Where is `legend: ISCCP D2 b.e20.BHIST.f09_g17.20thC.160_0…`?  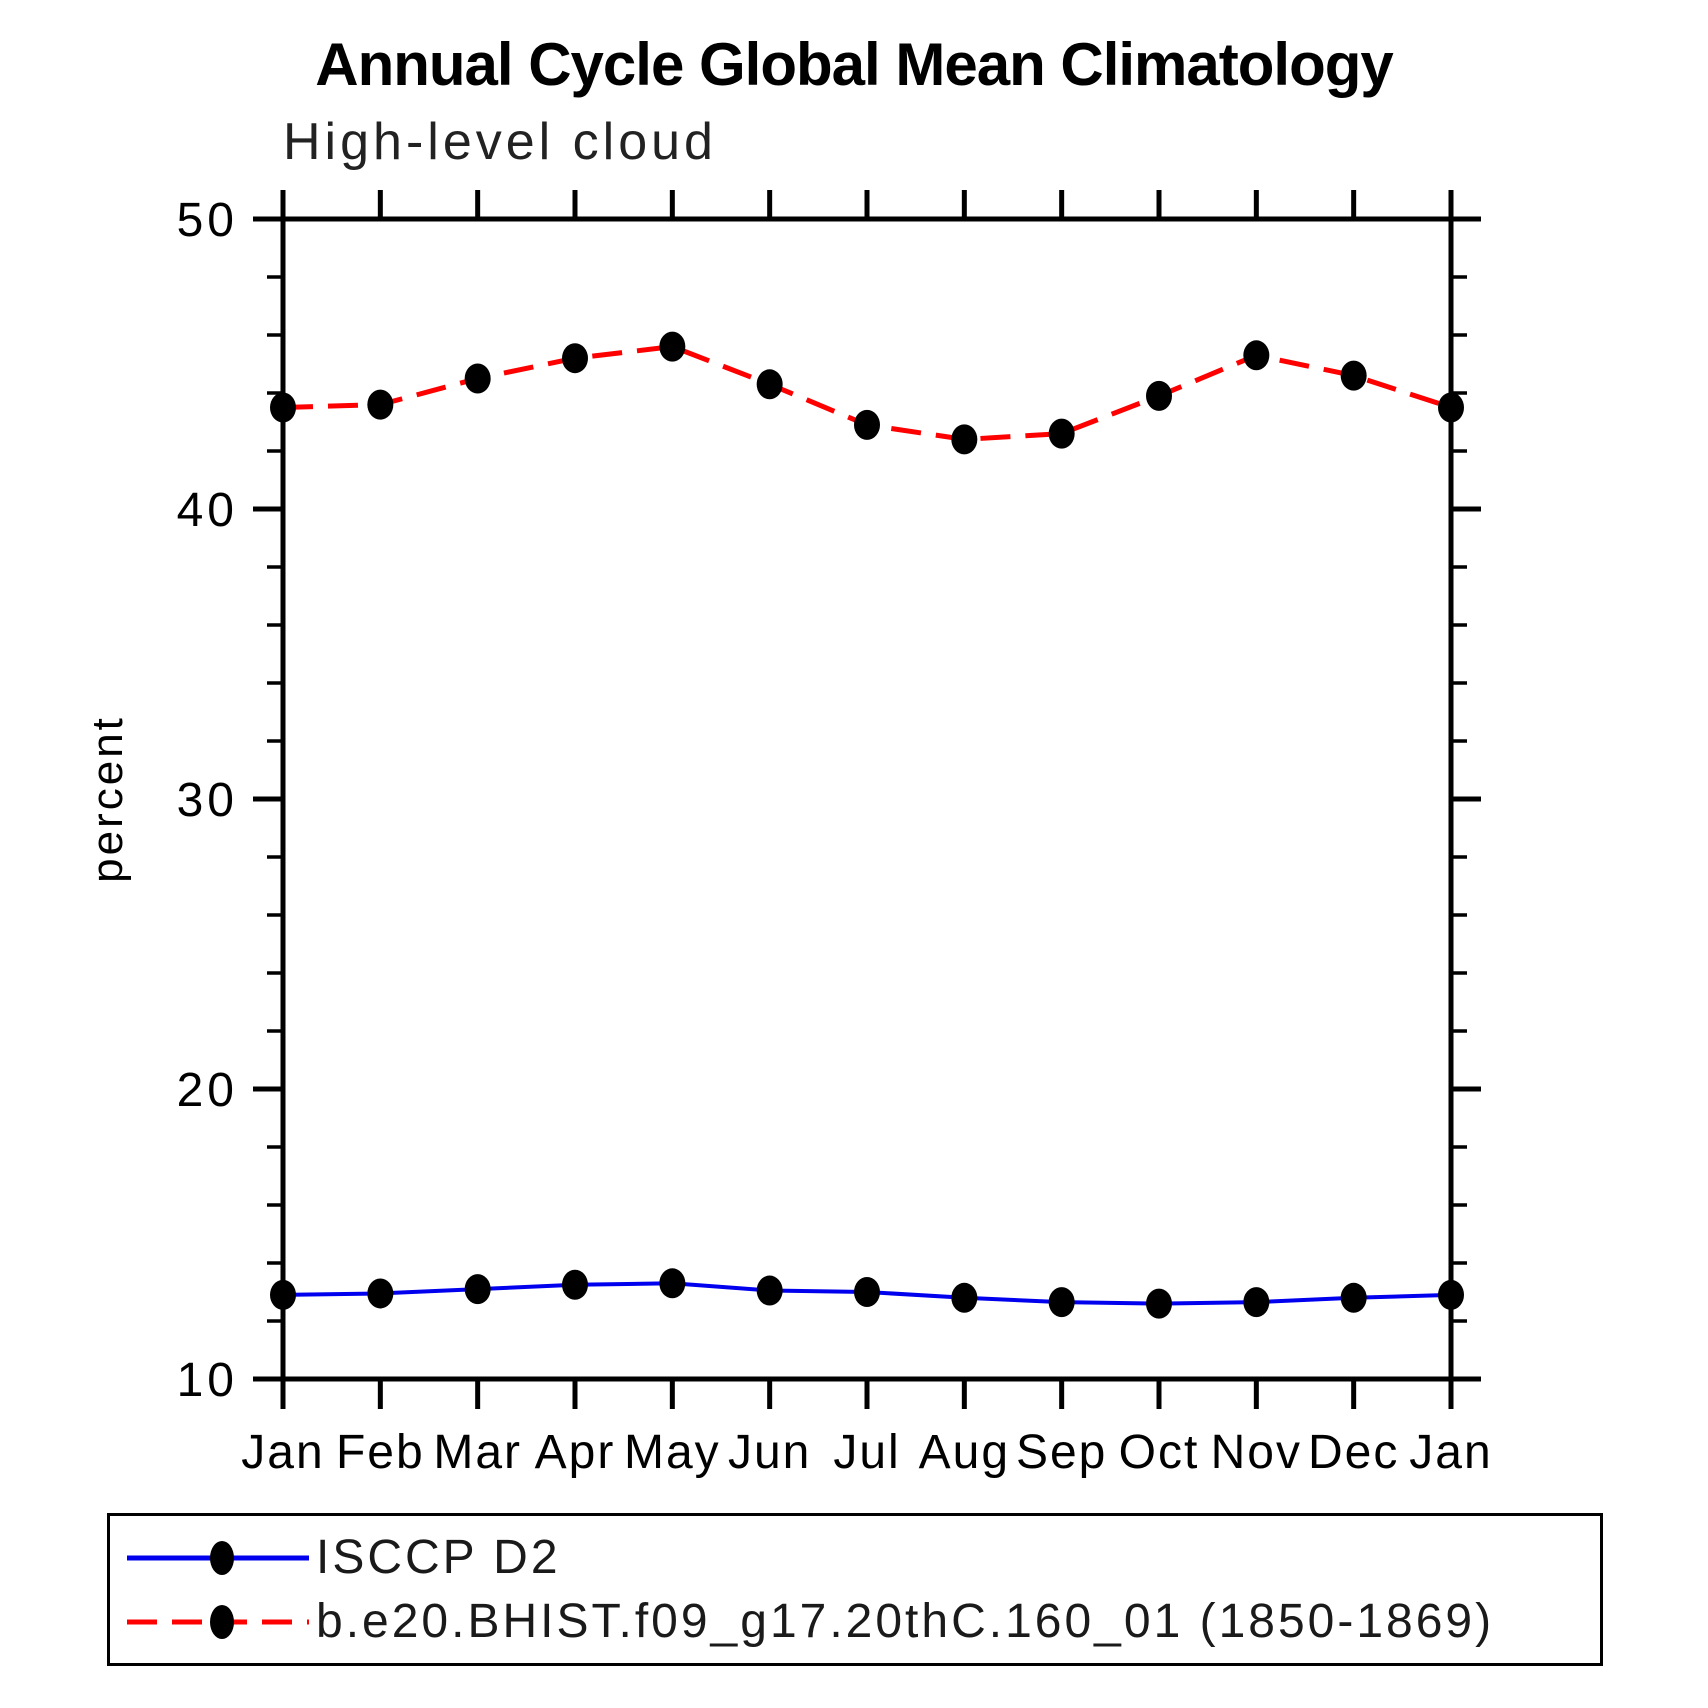
legend: ISCCP D2 b.e20.BHIST.f09_g17.20thC.160_0… is located at coordinates (855, 1589).